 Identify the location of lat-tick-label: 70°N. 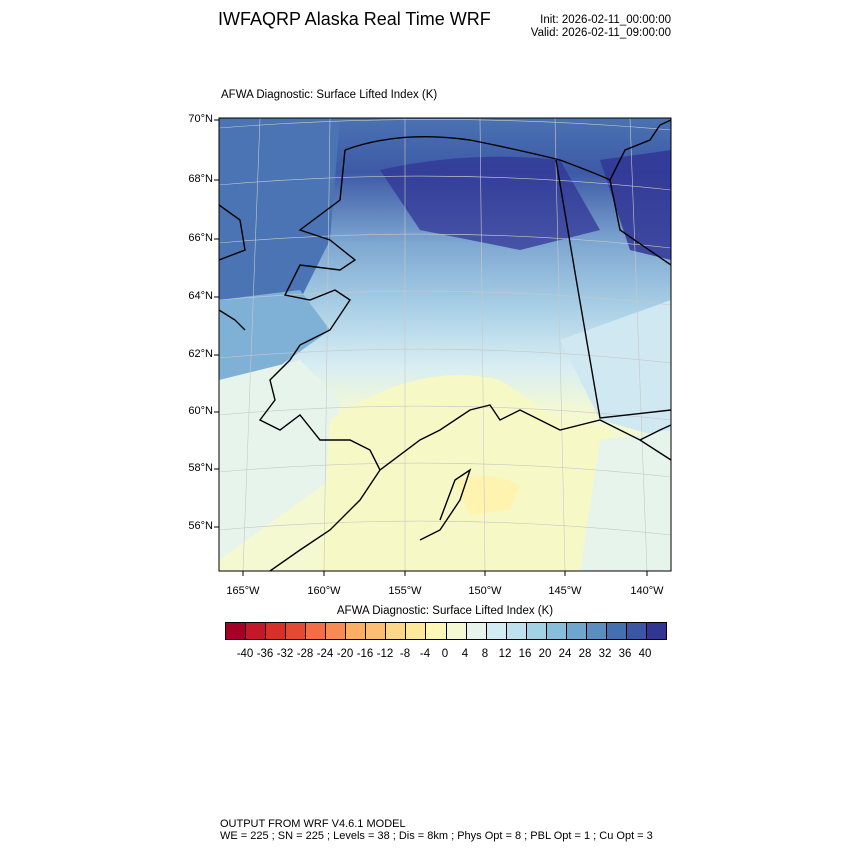
(200, 119).